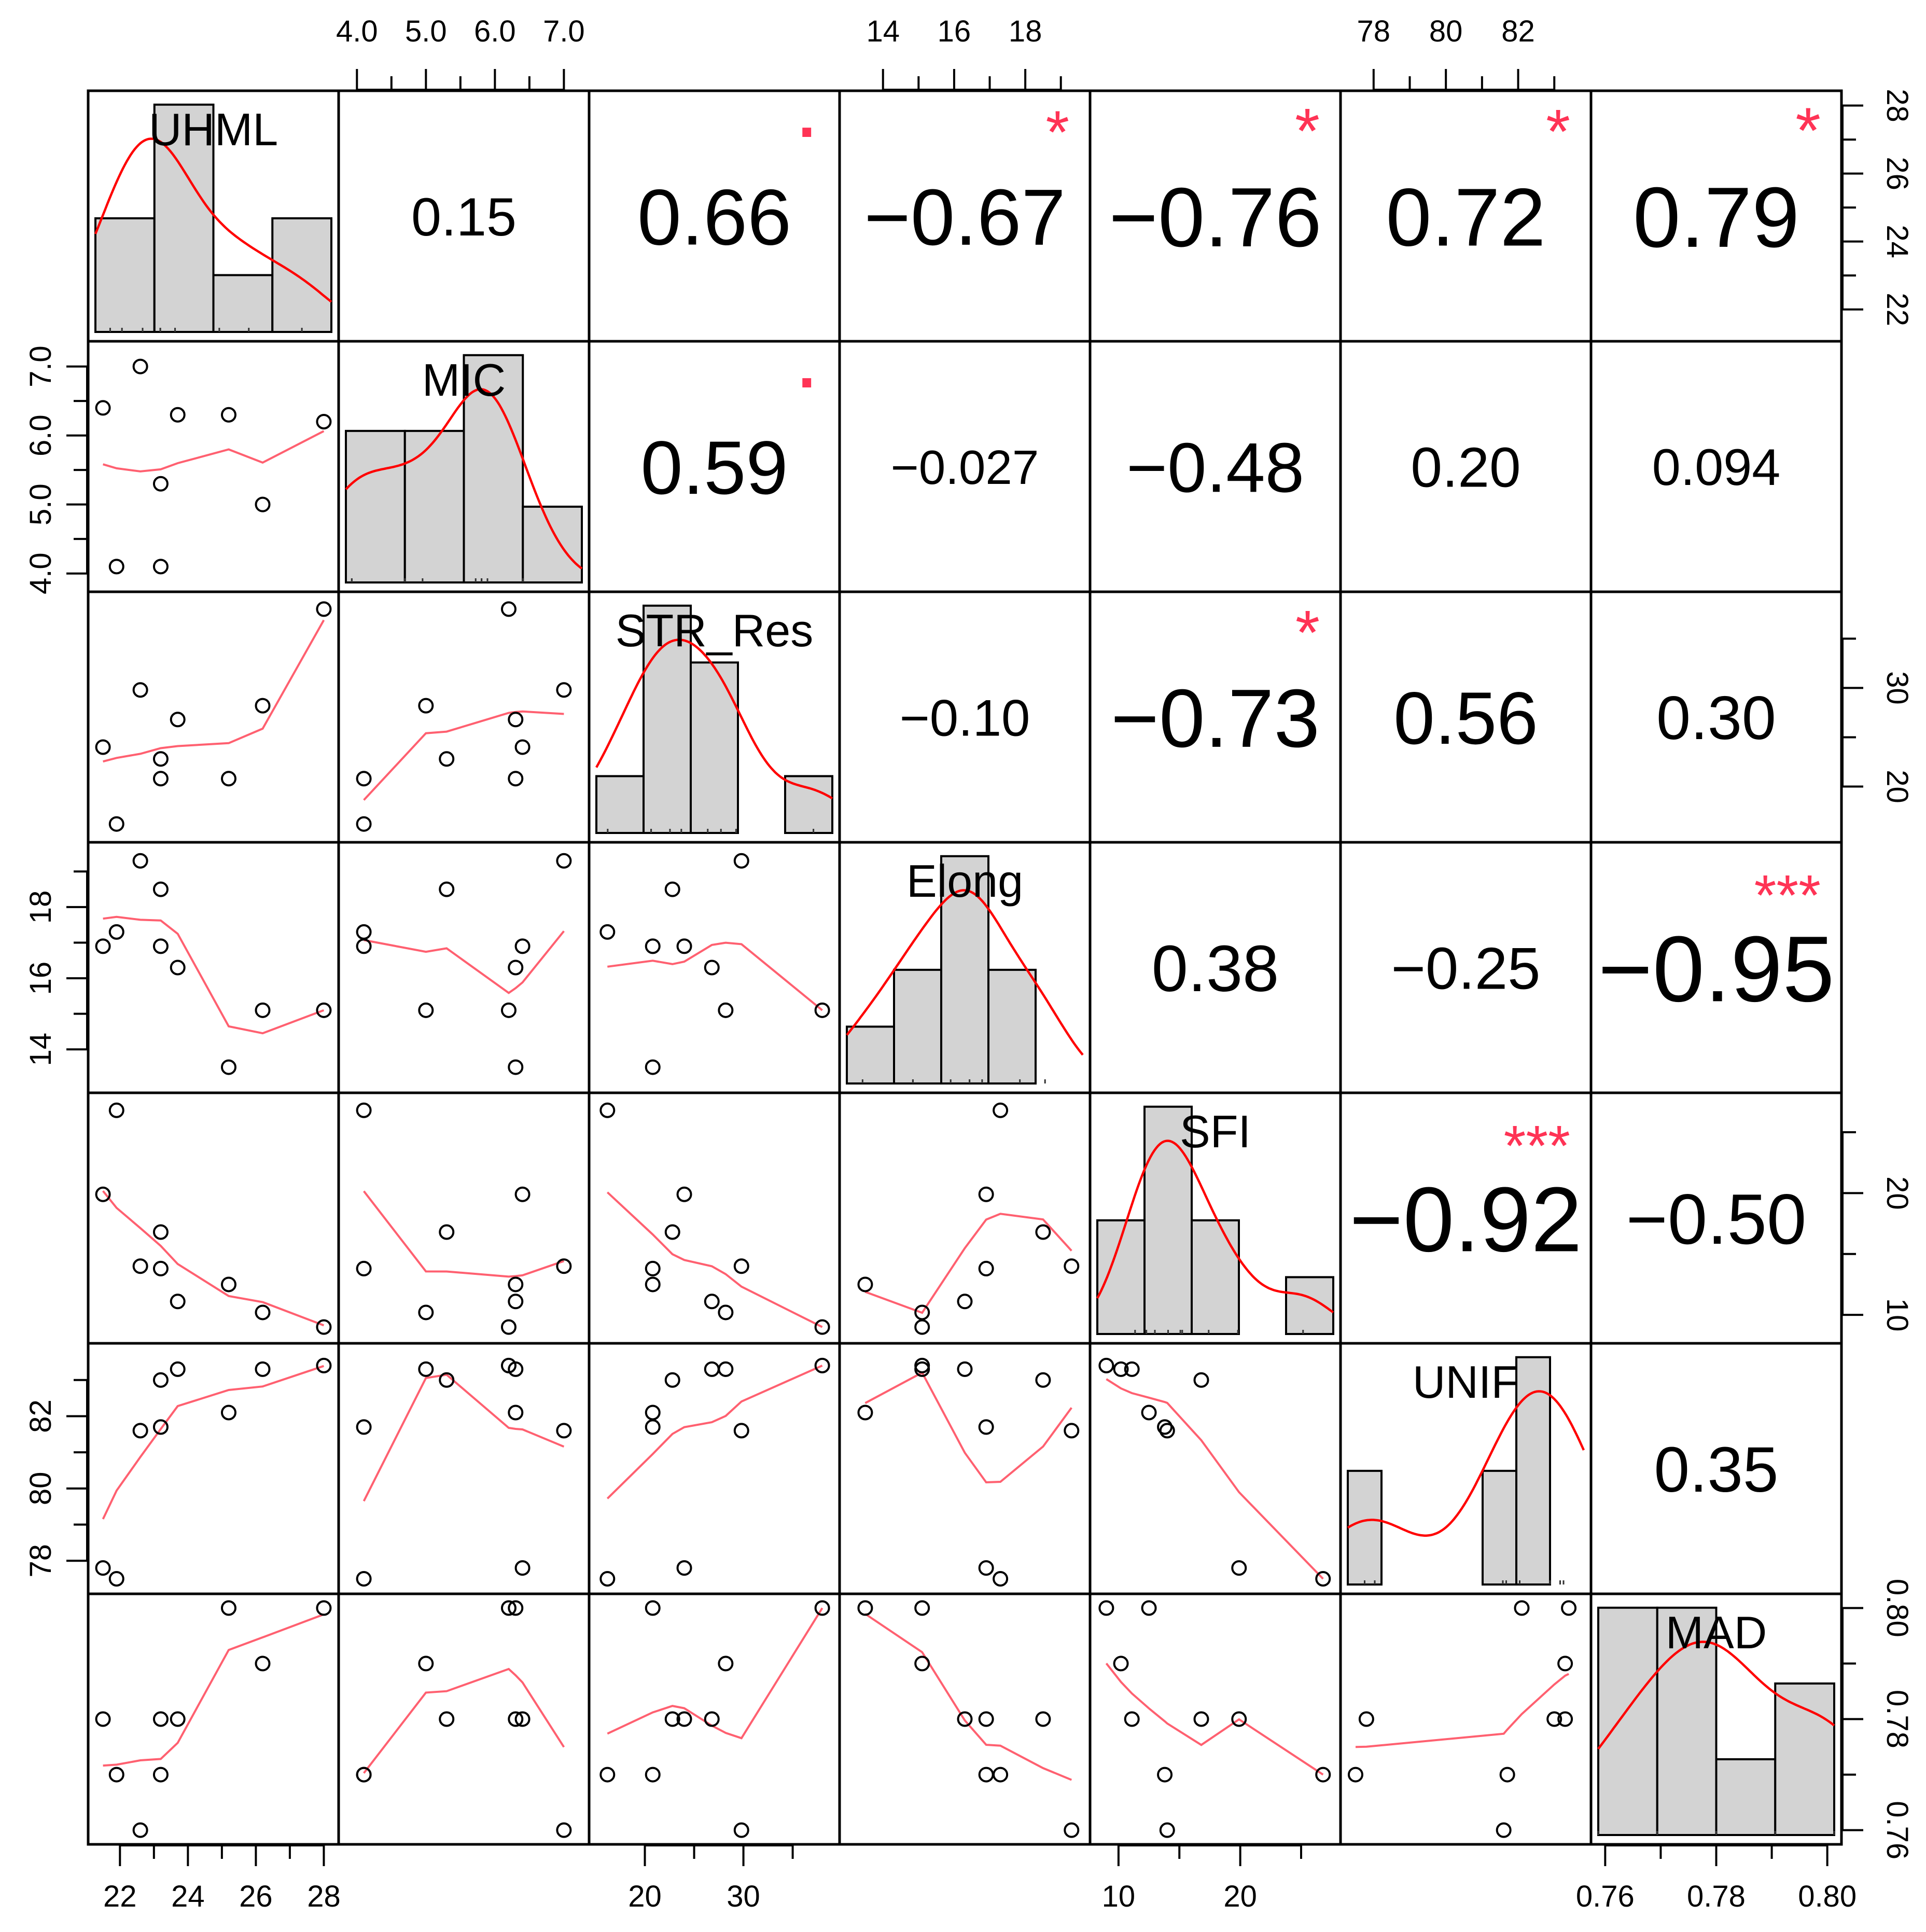 The width and height of the screenshot is (1926, 1932). What do you see at coordinates (464, 1218) in the screenshot?
I see `panel-sfi-mic` at bounding box center [464, 1218].